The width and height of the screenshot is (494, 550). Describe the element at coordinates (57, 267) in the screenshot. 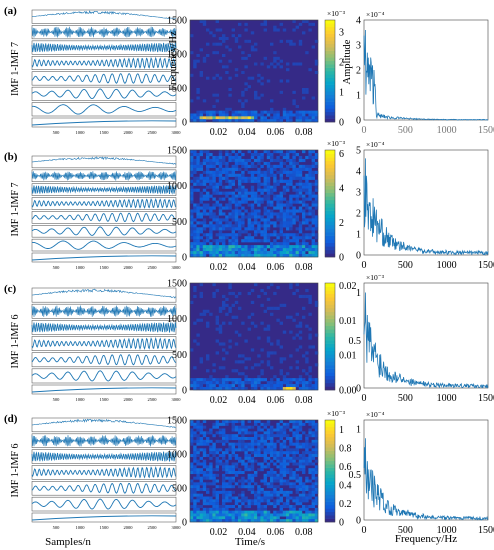

I see `samples-tick-label: 500` at that location.